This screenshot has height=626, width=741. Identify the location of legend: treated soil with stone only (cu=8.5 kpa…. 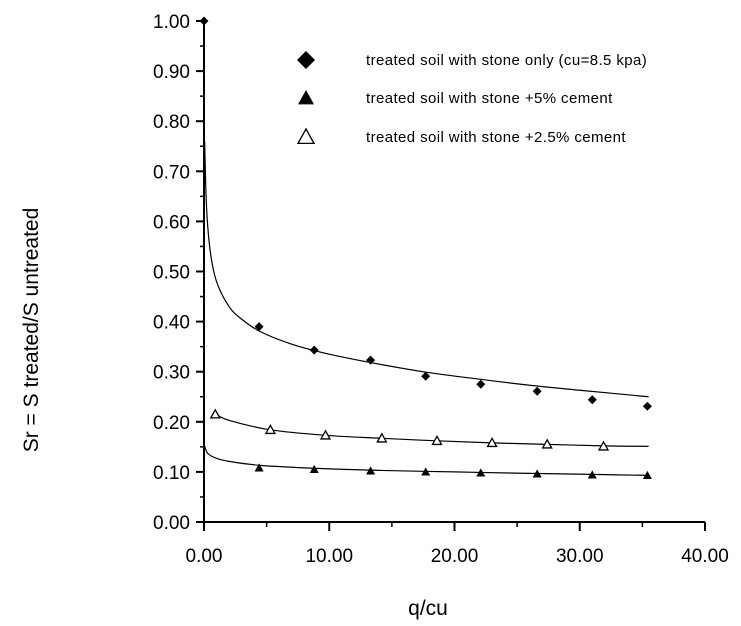
(471, 98).